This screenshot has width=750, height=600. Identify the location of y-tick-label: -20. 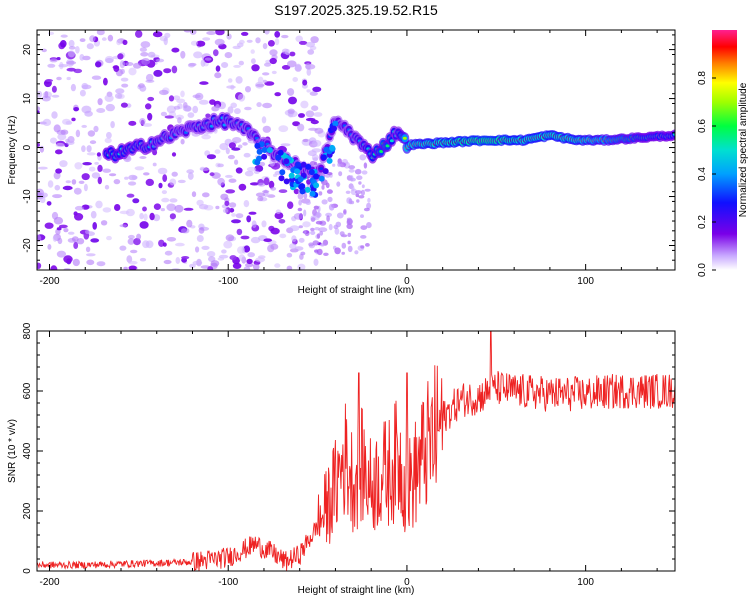
(27, 245).